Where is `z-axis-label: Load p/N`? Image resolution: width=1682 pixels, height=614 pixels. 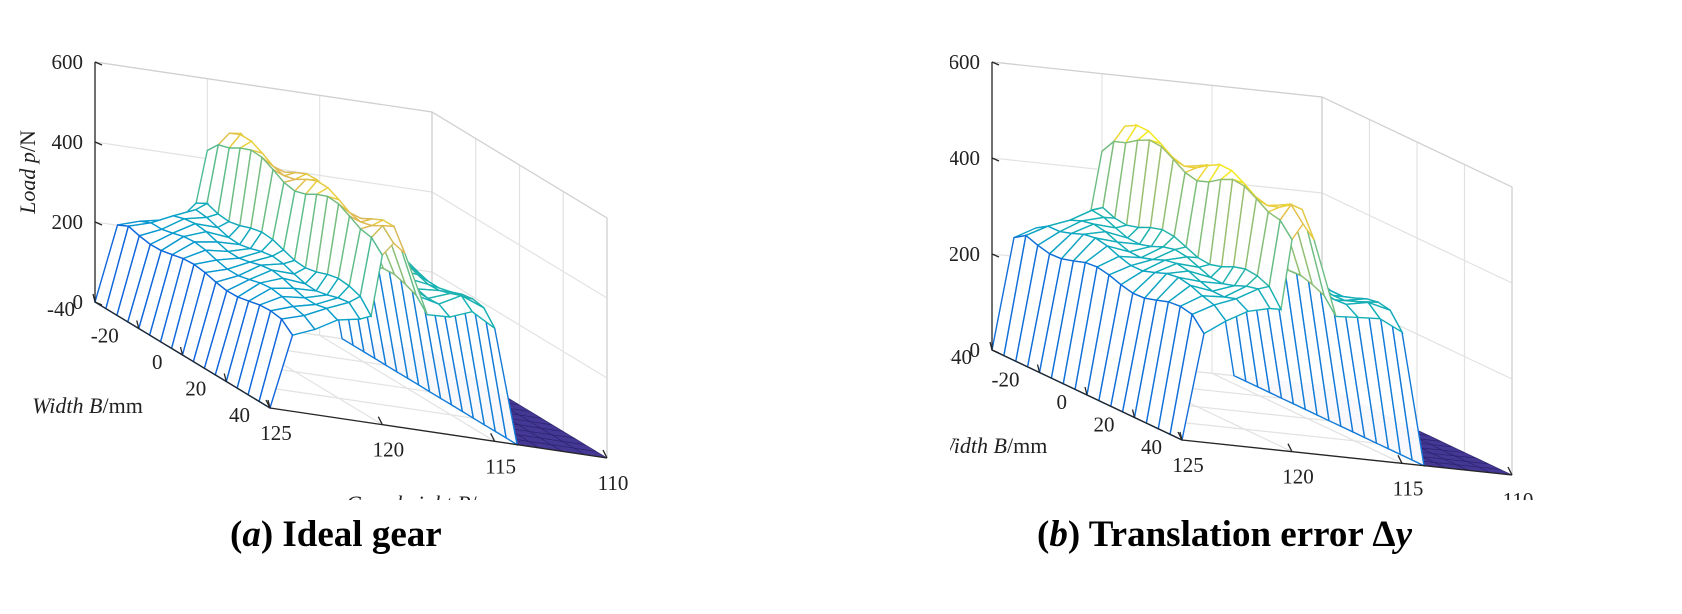 z-axis-label: Load p/N is located at coordinates (27, 172).